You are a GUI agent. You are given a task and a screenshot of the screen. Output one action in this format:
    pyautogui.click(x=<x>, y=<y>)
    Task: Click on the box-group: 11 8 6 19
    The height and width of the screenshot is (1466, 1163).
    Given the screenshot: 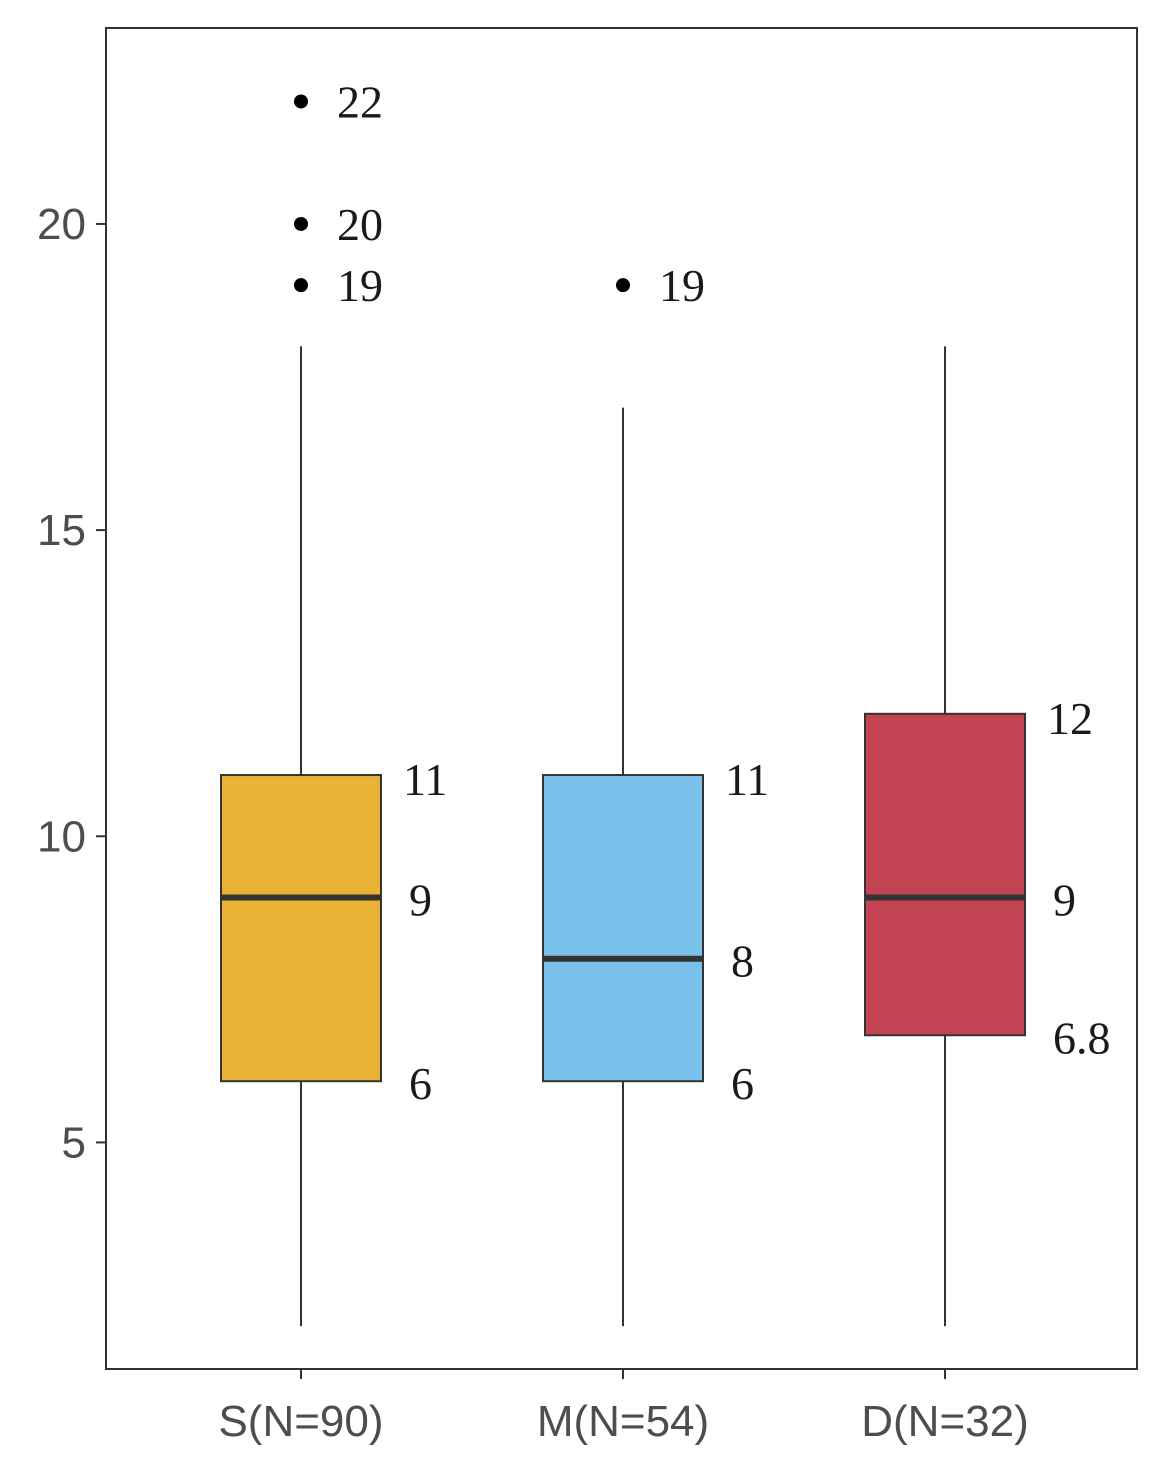 What is the action you would take?
    pyautogui.click(x=655, y=793)
    